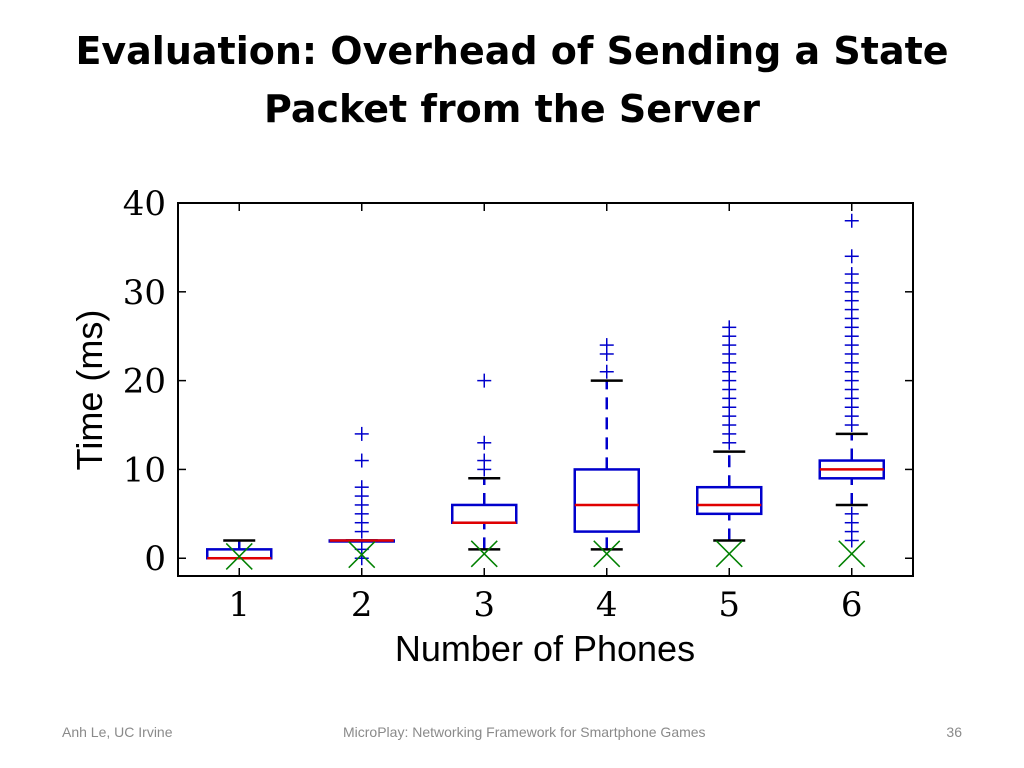 This screenshot has width=1024, height=768. Describe the element at coordinates (511, 109) in the screenshot. I see `slide-title-line-2: Packet from the Server` at that location.